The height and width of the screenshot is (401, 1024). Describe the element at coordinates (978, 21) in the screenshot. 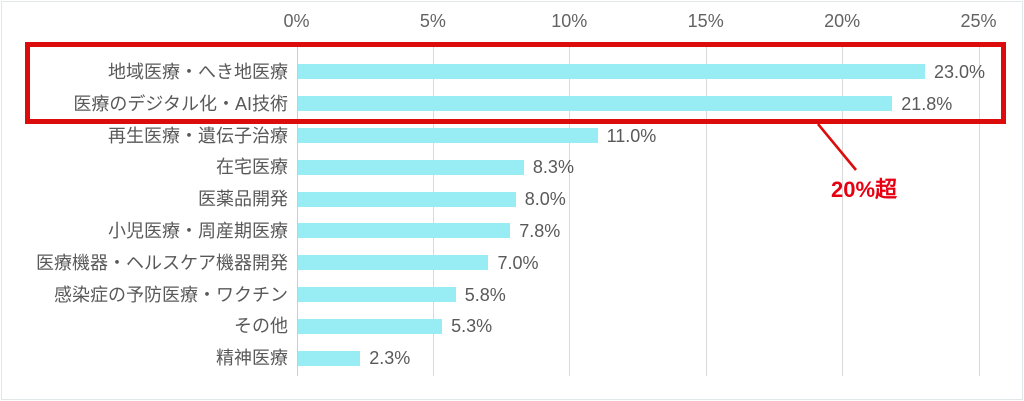

I see `x-axis-tick-label: 25%` at that location.